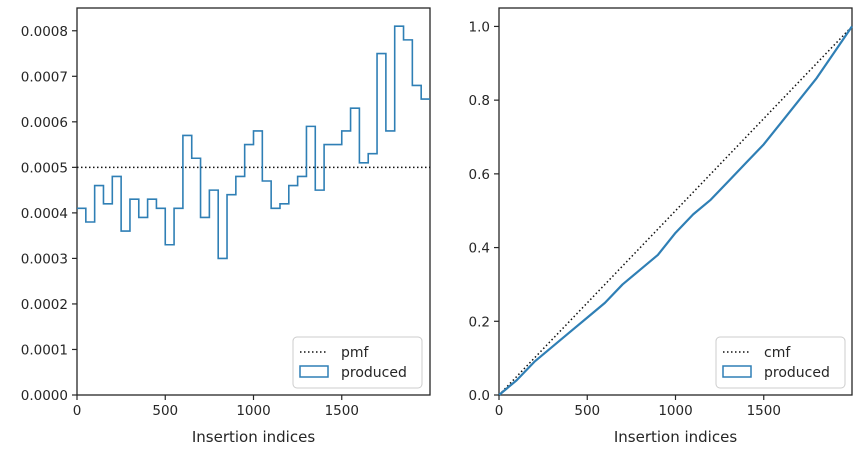 Image resolution: width=861 pixels, height=453 pixels. What do you see at coordinates (479, 396) in the screenshot?
I see `right-y-tick-label: 0.0` at bounding box center [479, 396].